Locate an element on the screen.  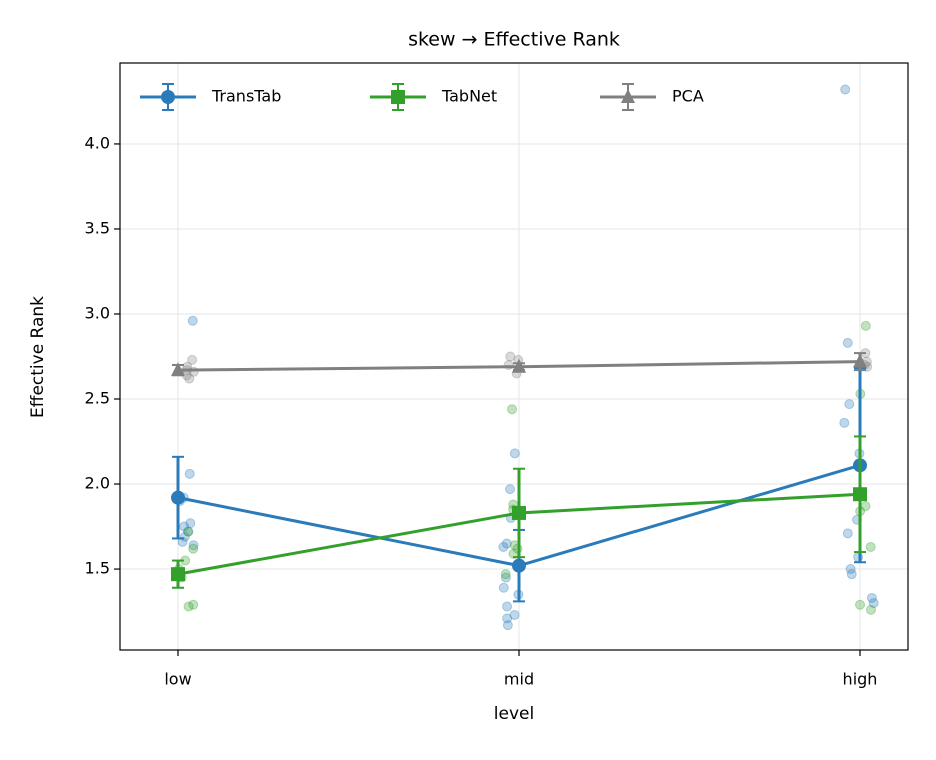
y-tick-label: 3.0 is located at coordinates (97, 312).